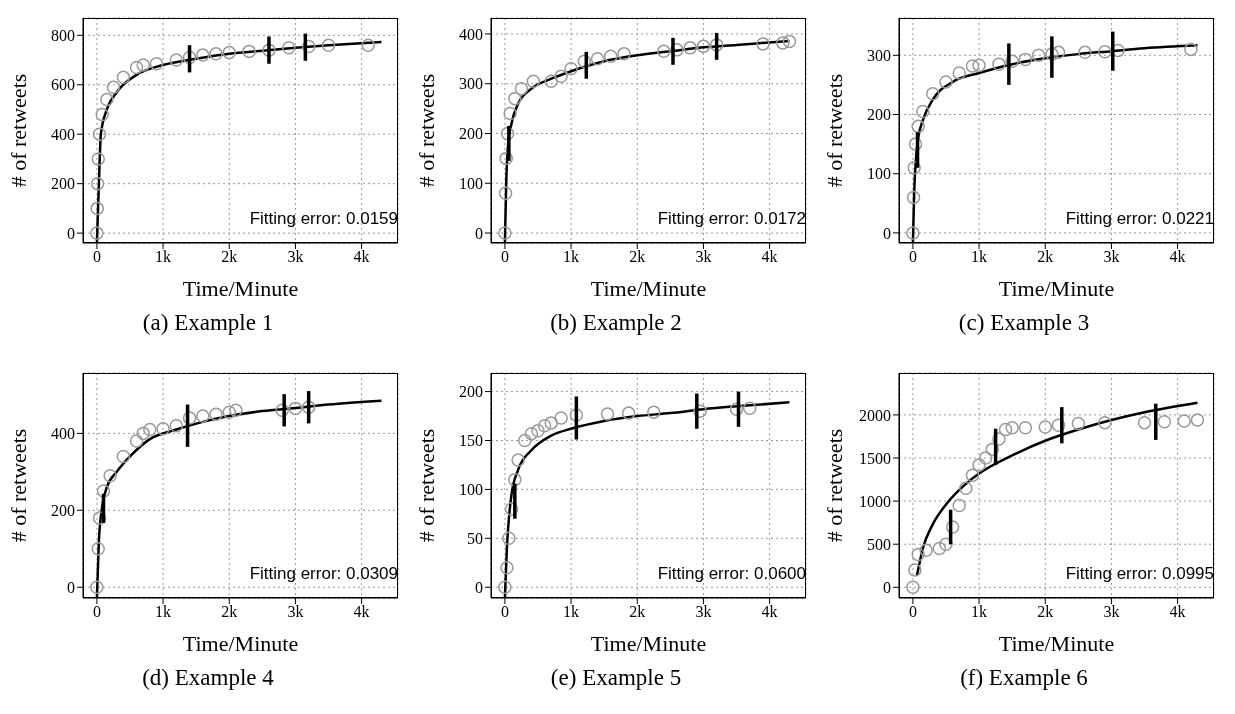 Image resolution: width=1235 pixels, height=714 pixels. Describe the element at coordinates (879, 174) in the screenshot. I see `y-tick-label: 100` at that location.